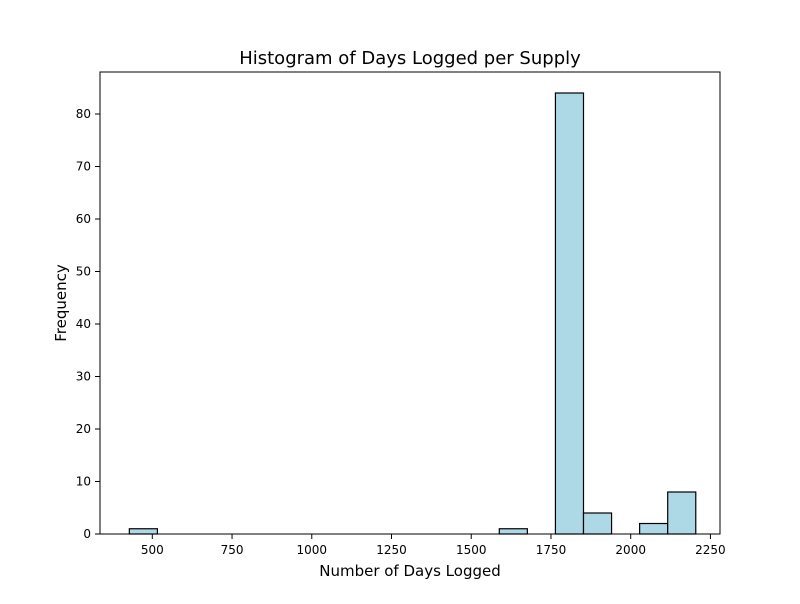 This screenshot has height=604, width=800. I want to click on y-tick-label-3: 30, so click(83, 377).